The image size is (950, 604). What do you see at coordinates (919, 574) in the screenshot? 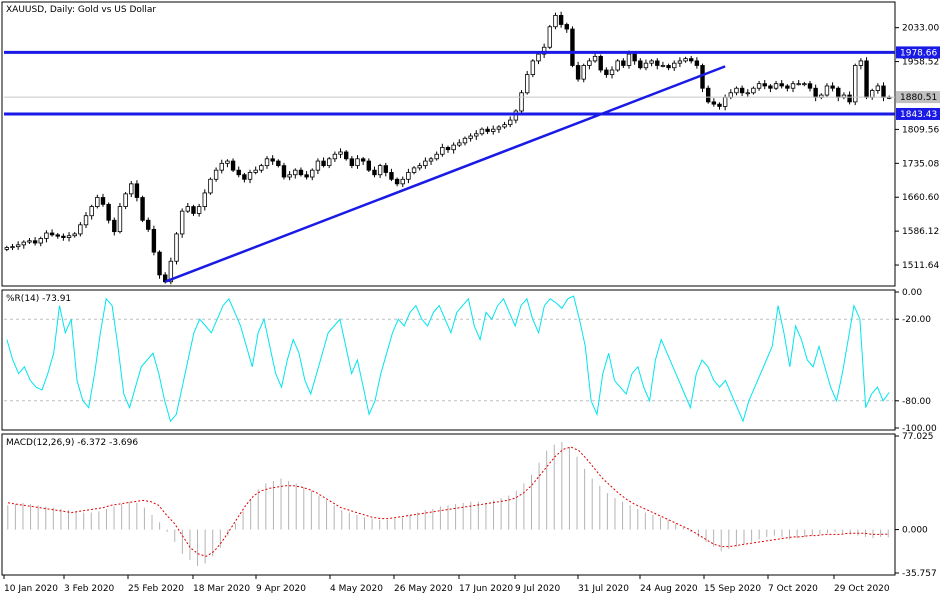
I see `macd-y-tick-label: -35.757` at bounding box center [919, 574].